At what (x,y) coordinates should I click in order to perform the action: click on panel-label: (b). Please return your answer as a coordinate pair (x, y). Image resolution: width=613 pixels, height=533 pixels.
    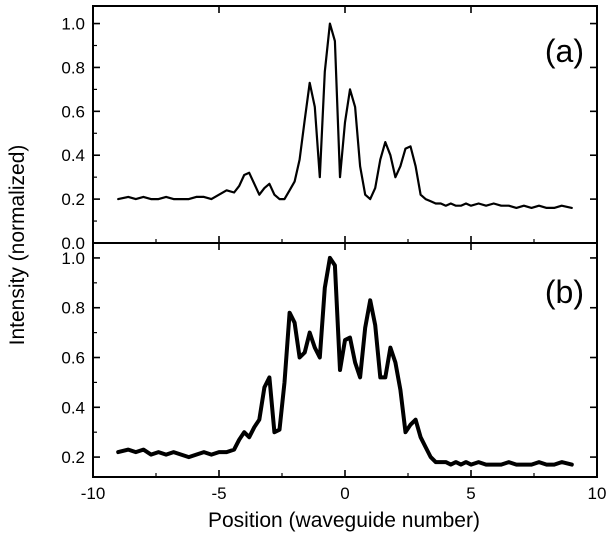
    Looking at the image, I should click on (564, 292).